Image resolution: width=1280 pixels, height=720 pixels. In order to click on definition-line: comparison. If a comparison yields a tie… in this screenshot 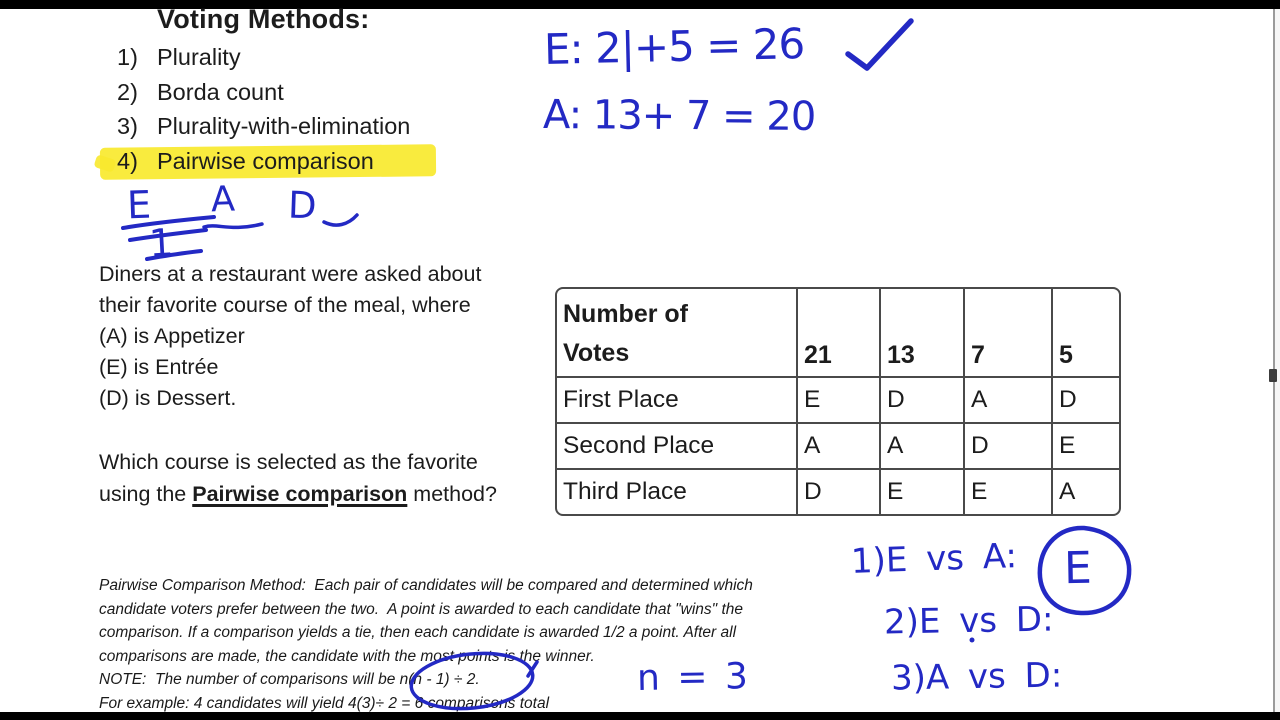, I will do `click(418, 633)`.